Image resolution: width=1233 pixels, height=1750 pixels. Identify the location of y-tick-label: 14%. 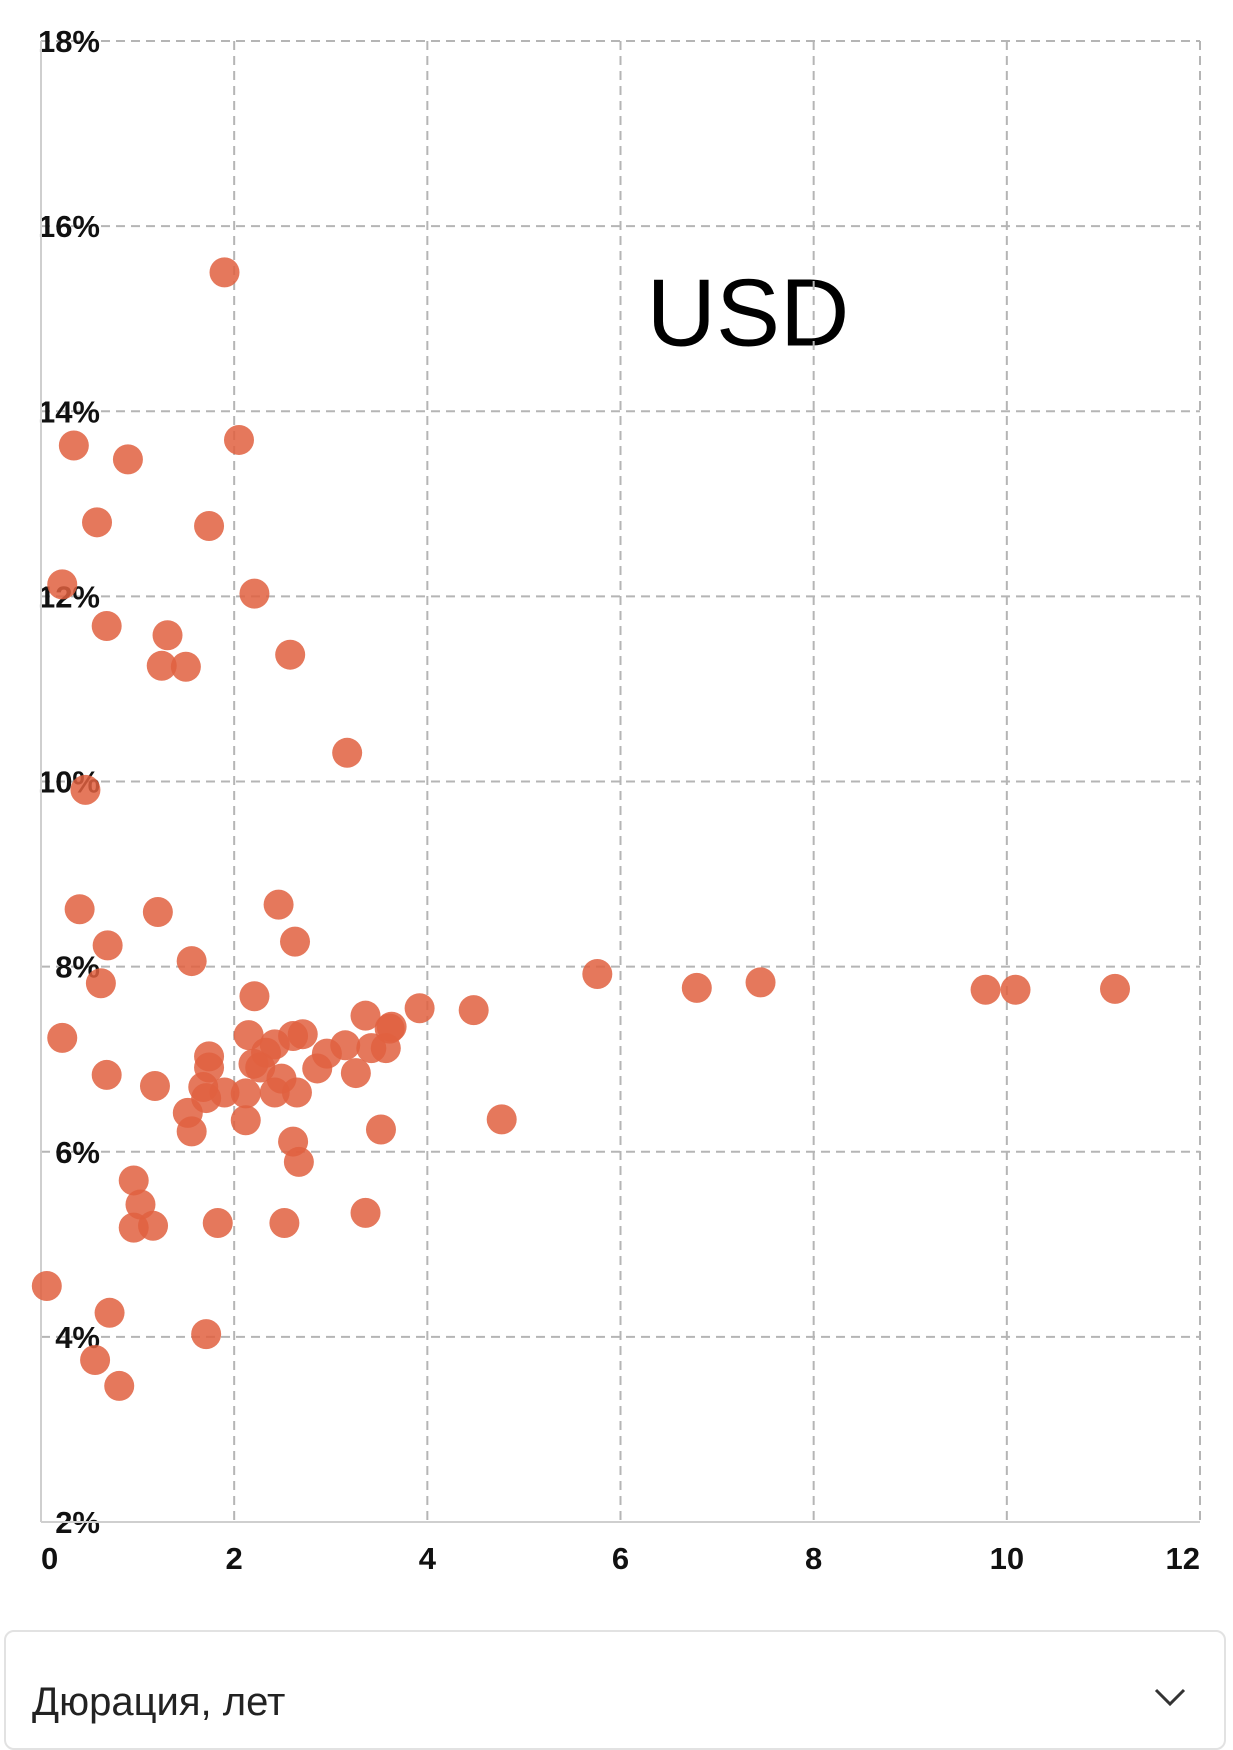
(69, 411).